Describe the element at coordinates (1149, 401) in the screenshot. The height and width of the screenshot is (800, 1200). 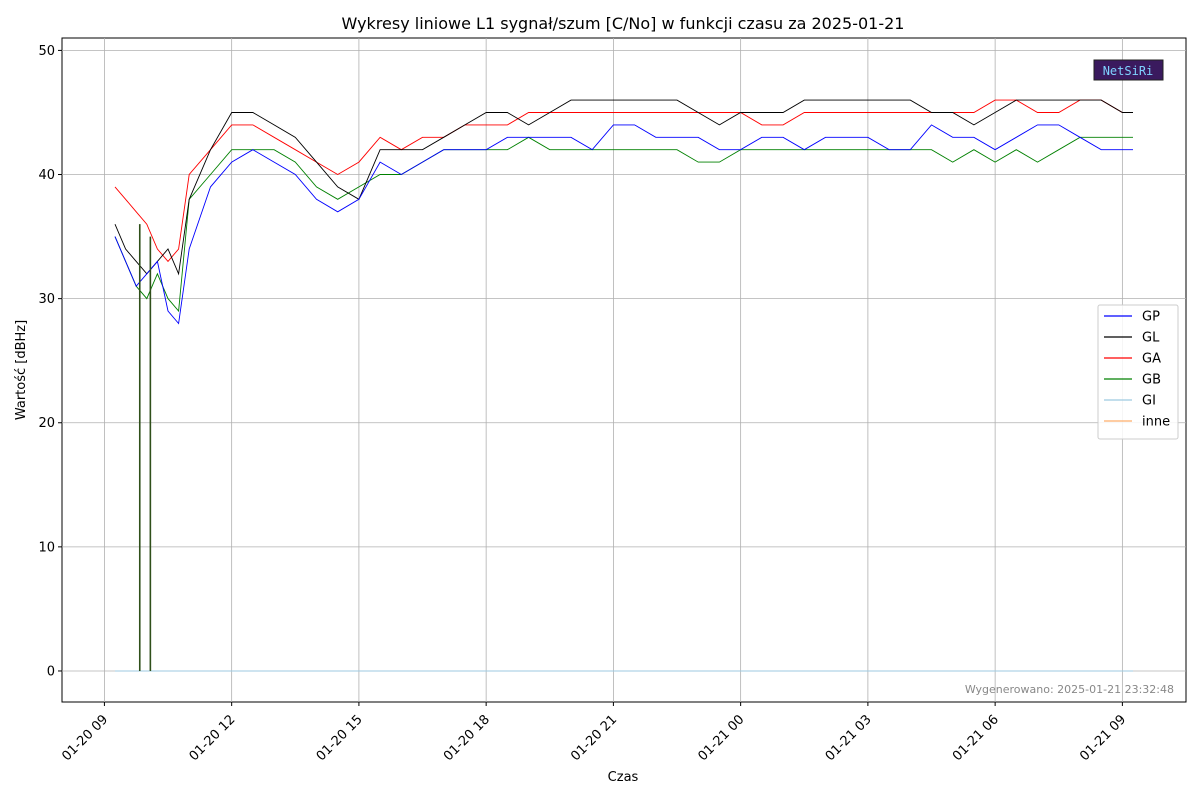
I see `legend-label-gi: GI` at that location.